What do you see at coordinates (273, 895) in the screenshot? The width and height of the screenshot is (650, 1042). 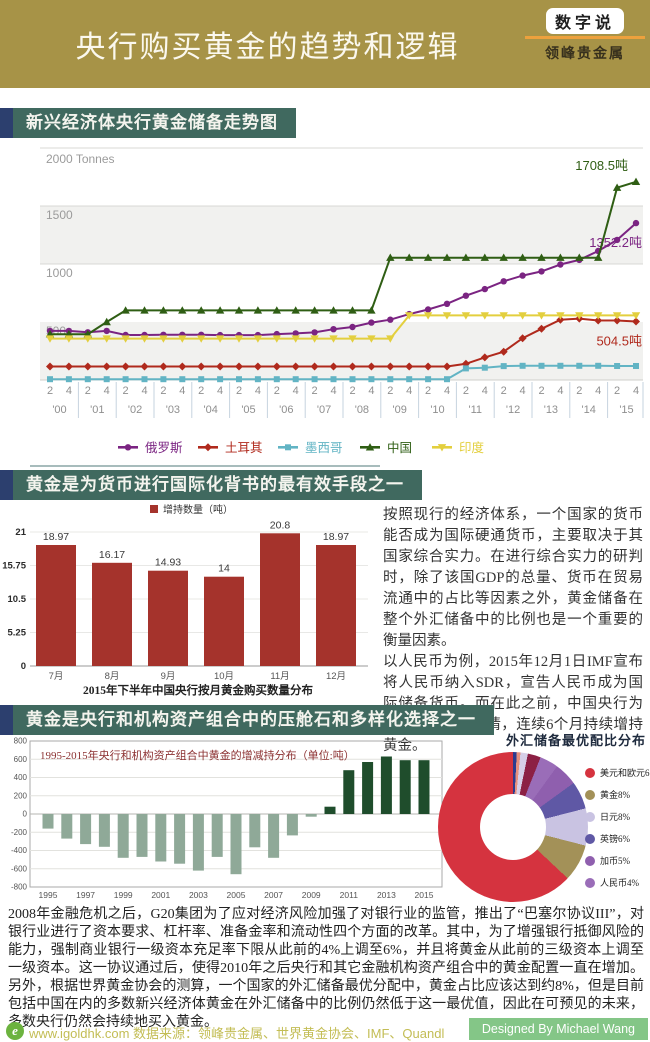 I see `category-label: 2007` at bounding box center [273, 895].